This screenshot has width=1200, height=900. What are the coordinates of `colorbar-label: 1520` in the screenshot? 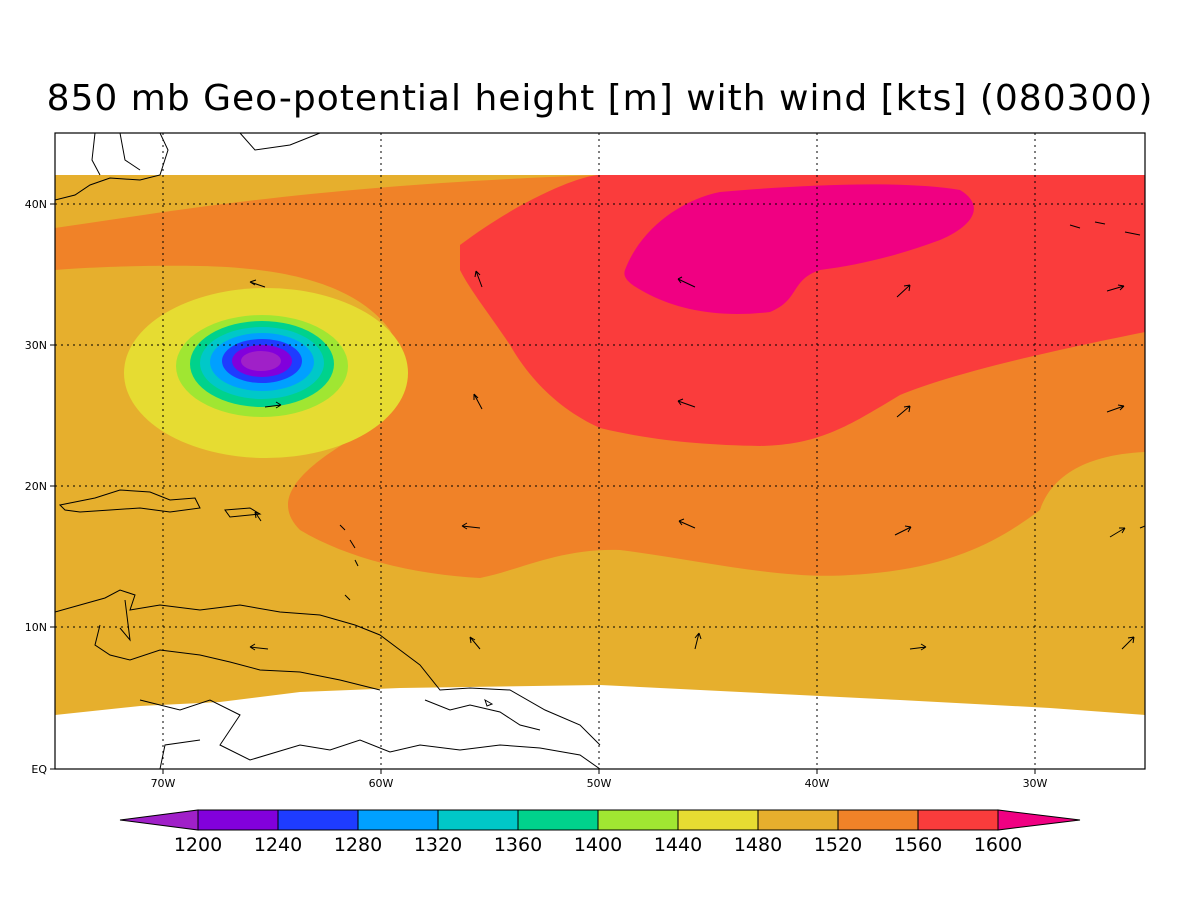 It's located at (838, 845).